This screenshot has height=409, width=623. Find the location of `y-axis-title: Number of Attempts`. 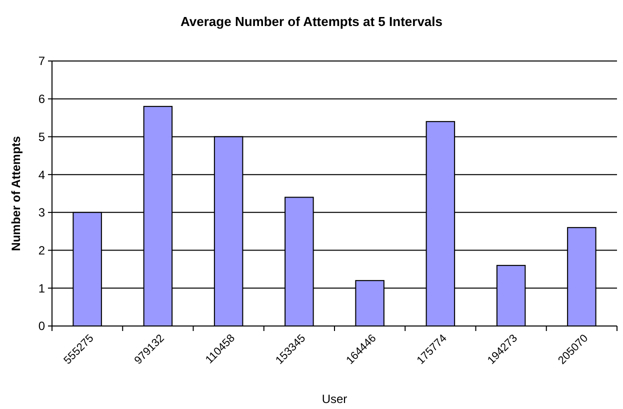

y-axis-title: Number of Attempts is located at coordinates (16, 193).